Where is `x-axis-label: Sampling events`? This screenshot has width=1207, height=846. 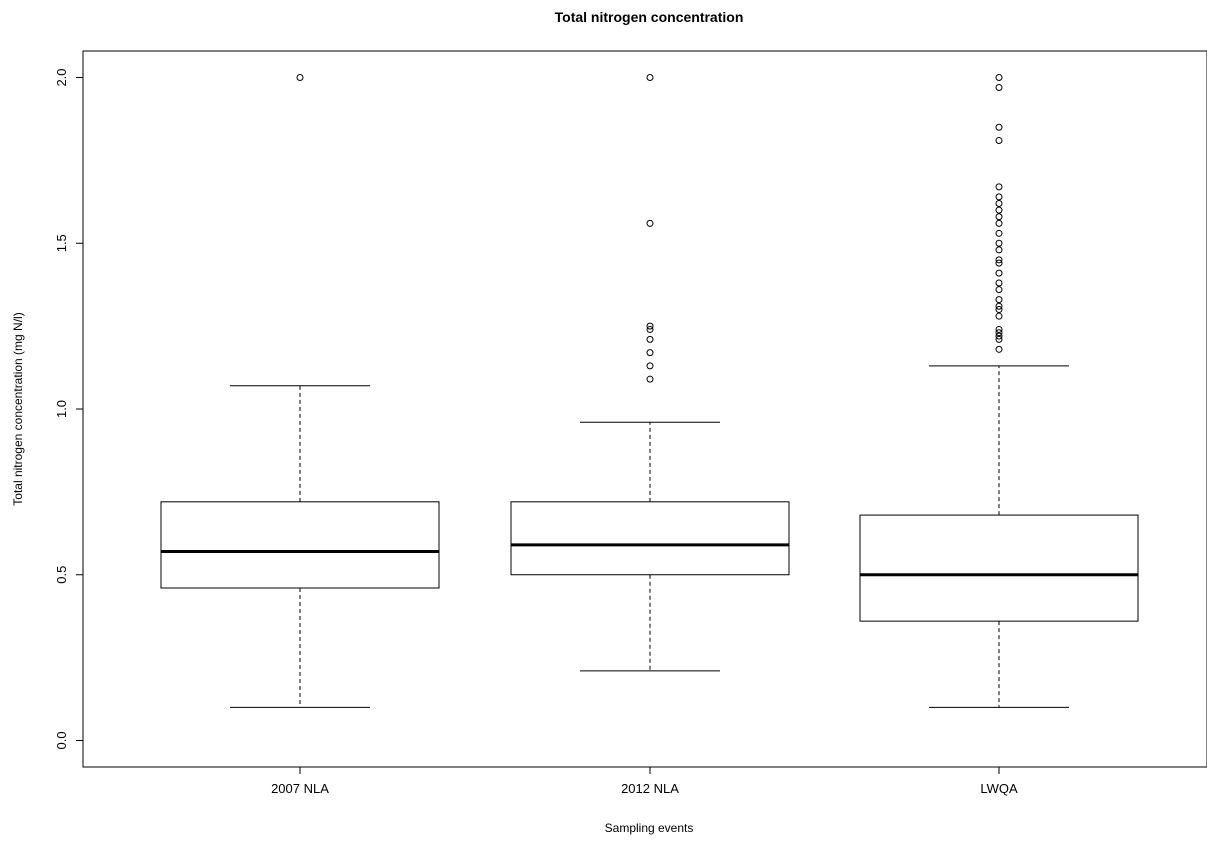 x-axis-label: Sampling events is located at coordinates (649, 828).